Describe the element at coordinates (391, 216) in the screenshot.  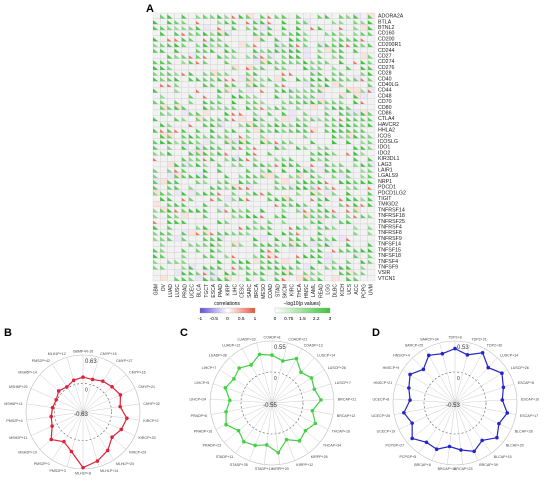
I see `row-label: TNFRSF18` at that location.